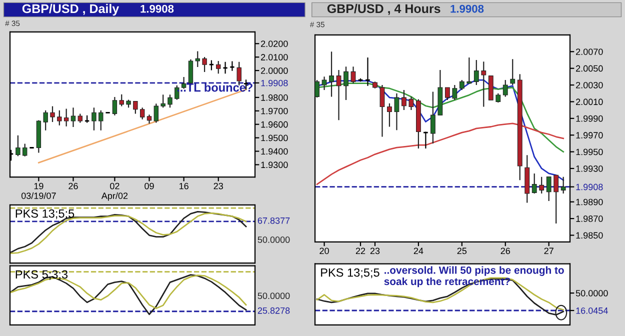  Describe the element at coordinates (589, 118) in the screenshot. I see `y-tick-label: 1.9990` at that location.